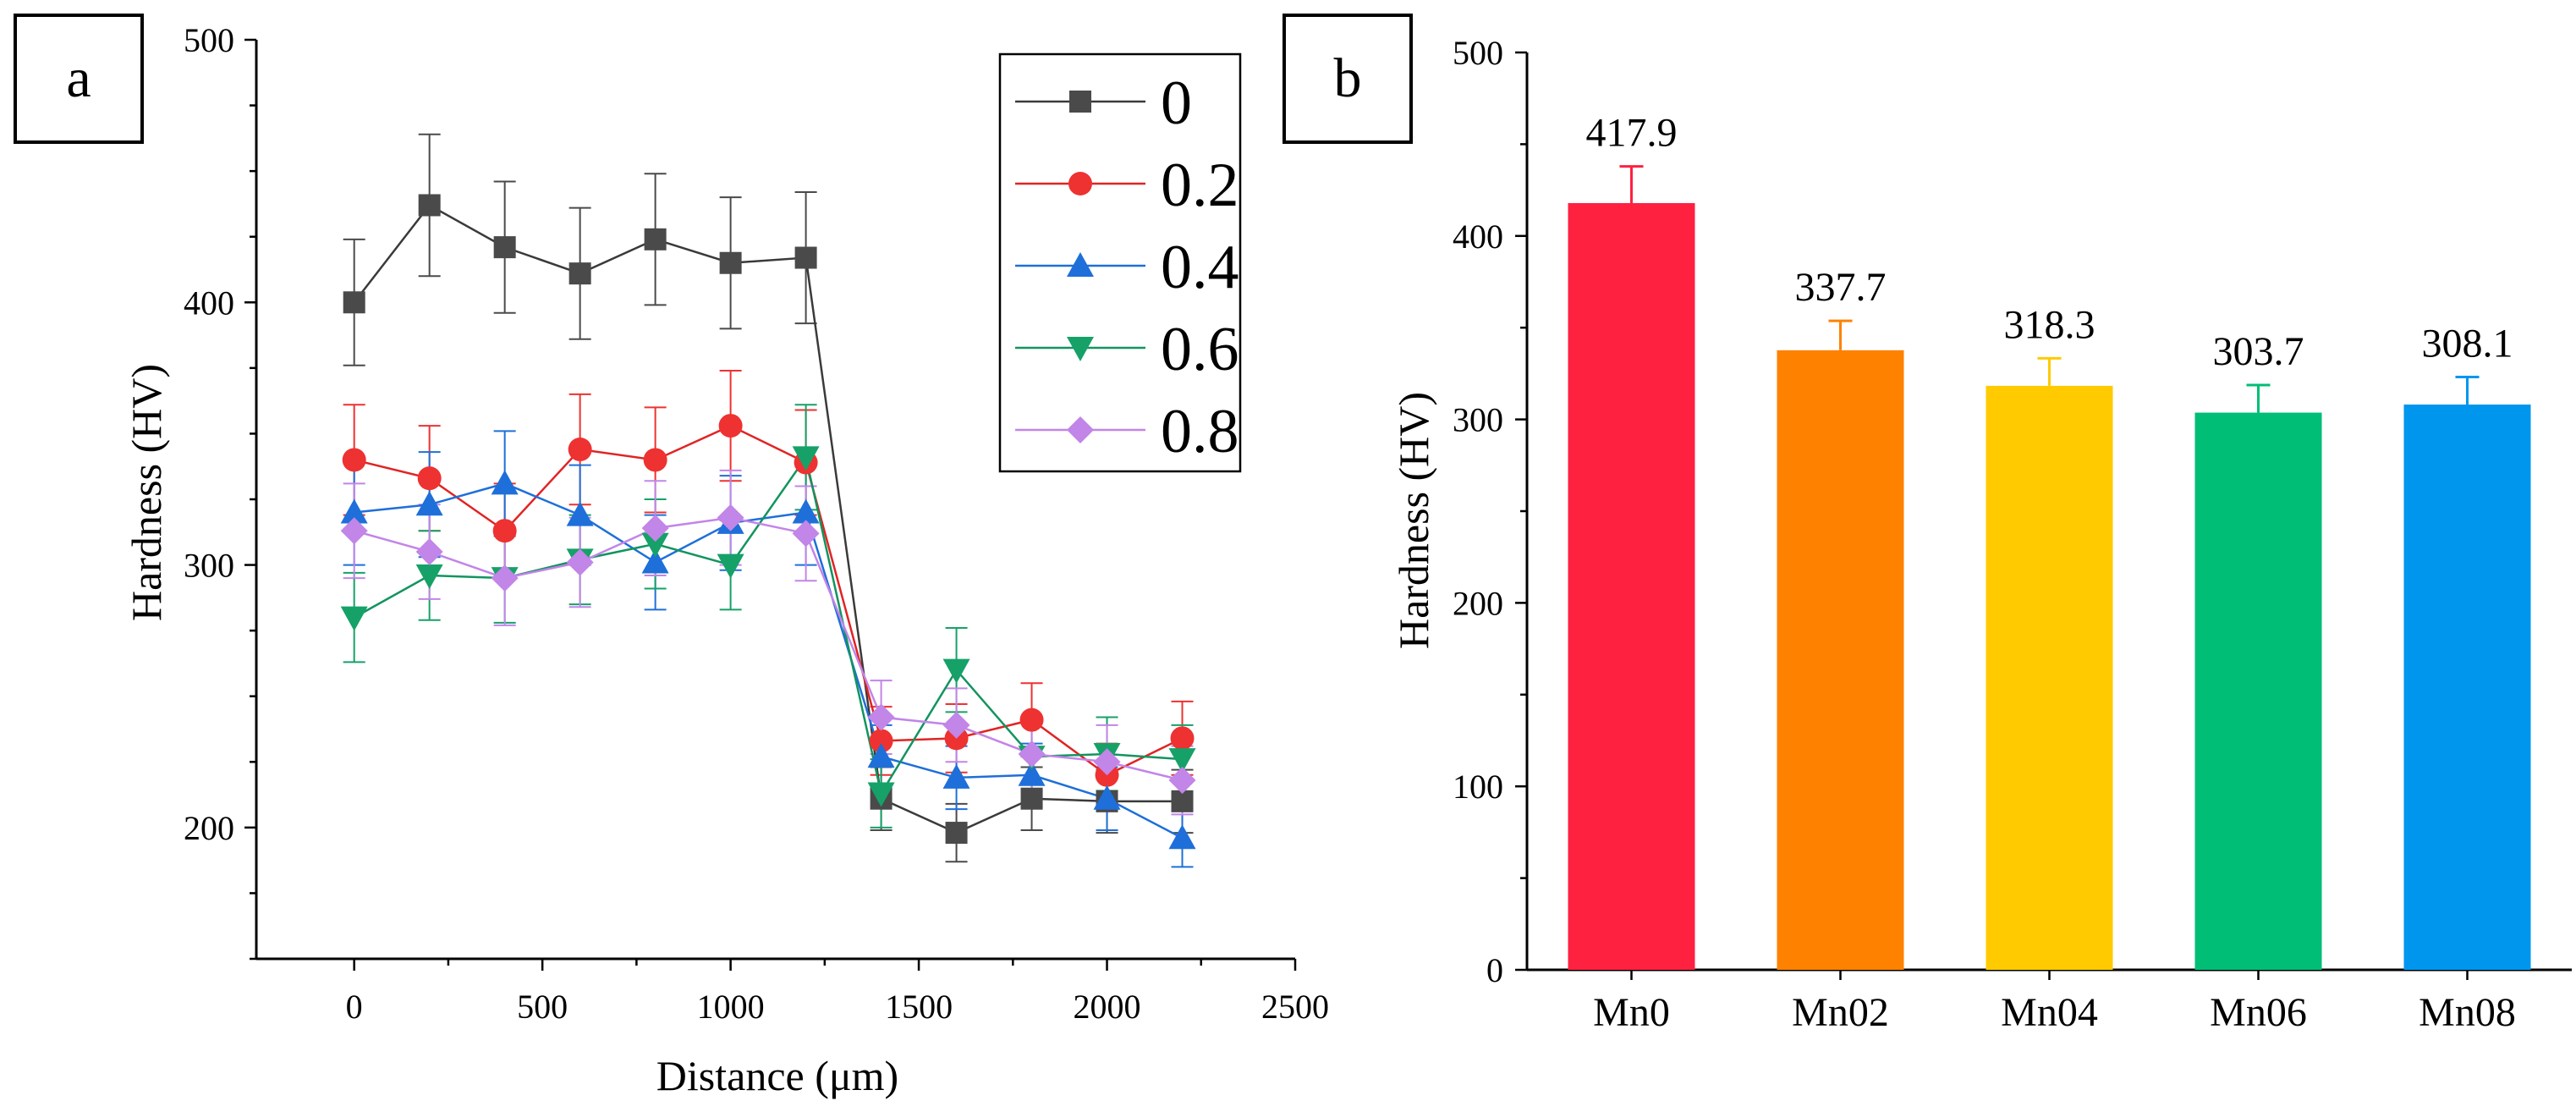  I want to click on bar-Mn04, so click(2049, 677).